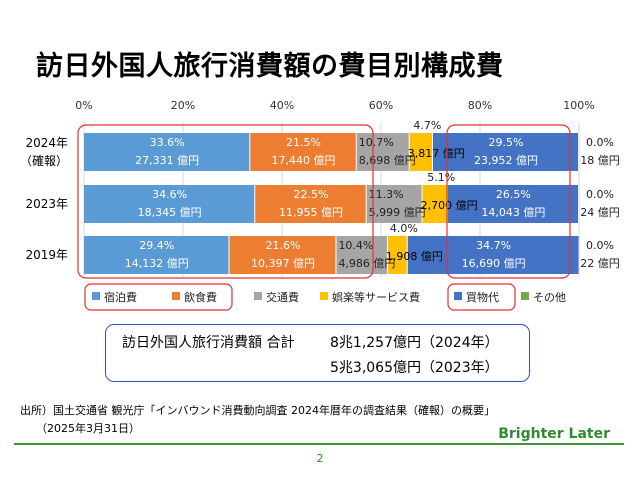  What do you see at coordinates (397, 212) in the screenshot?
I see `data-label-amount: 5,999 億円` at bounding box center [397, 212].